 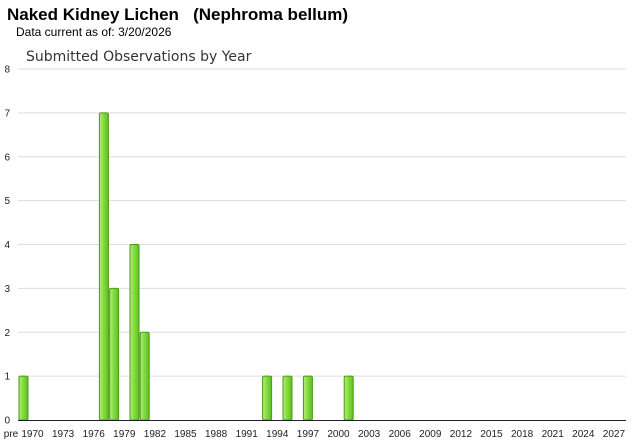 What do you see at coordinates (522, 434) in the screenshot?
I see `x-tick-label: 2018` at bounding box center [522, 434].